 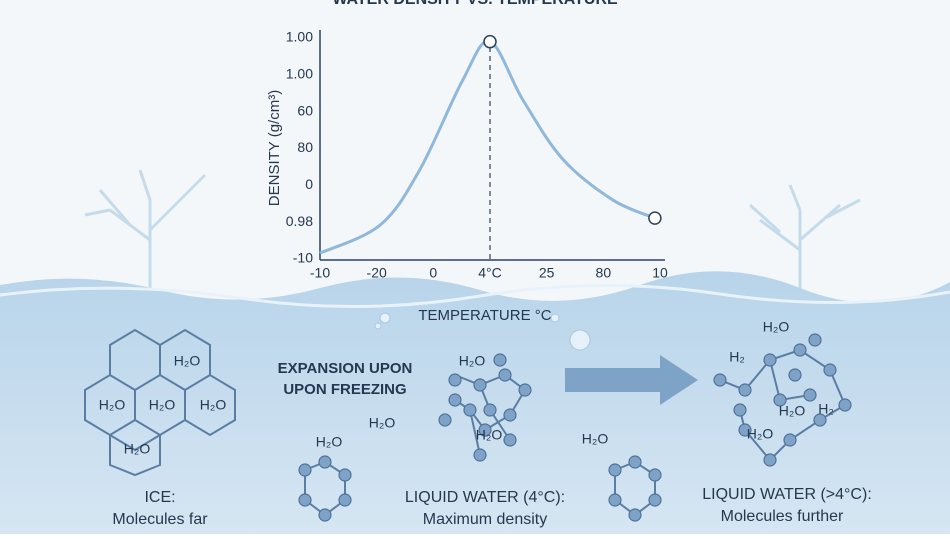 What do you see at coordinates (484, 315) in the screenshot?
I see `x-axis-label: TEMPERATURE °C` at bounding box center [484, 315].